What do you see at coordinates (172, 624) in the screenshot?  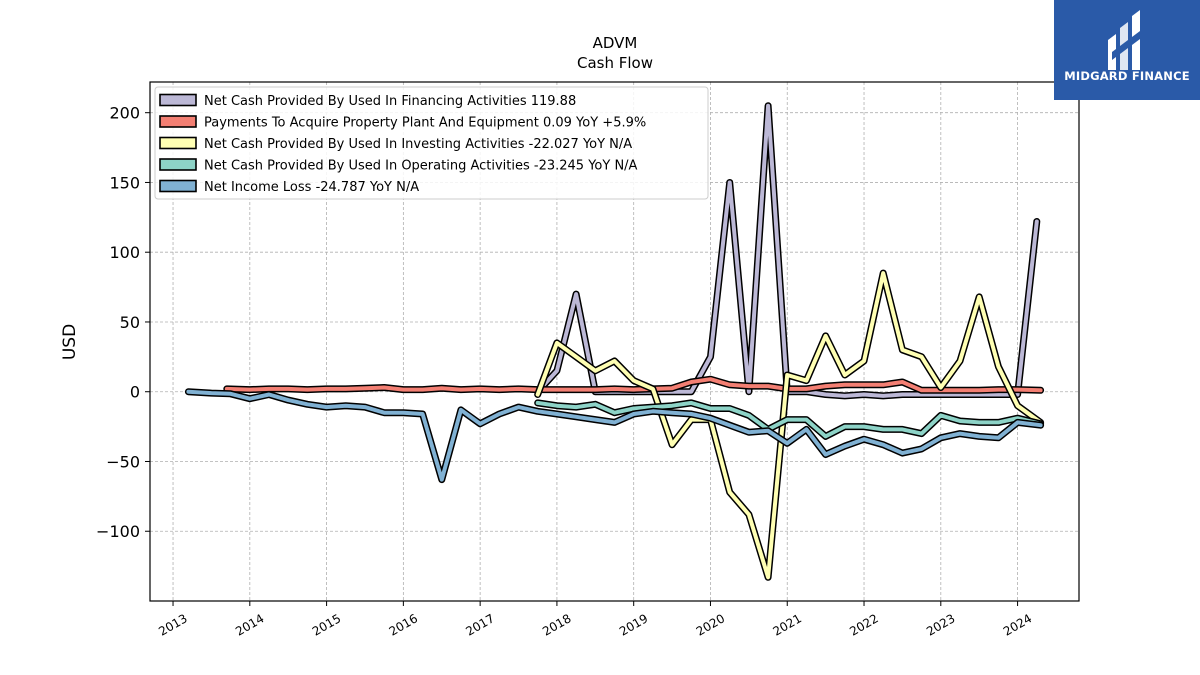 I see `x-tick-label: 2013` at bounding box center [172, 624].